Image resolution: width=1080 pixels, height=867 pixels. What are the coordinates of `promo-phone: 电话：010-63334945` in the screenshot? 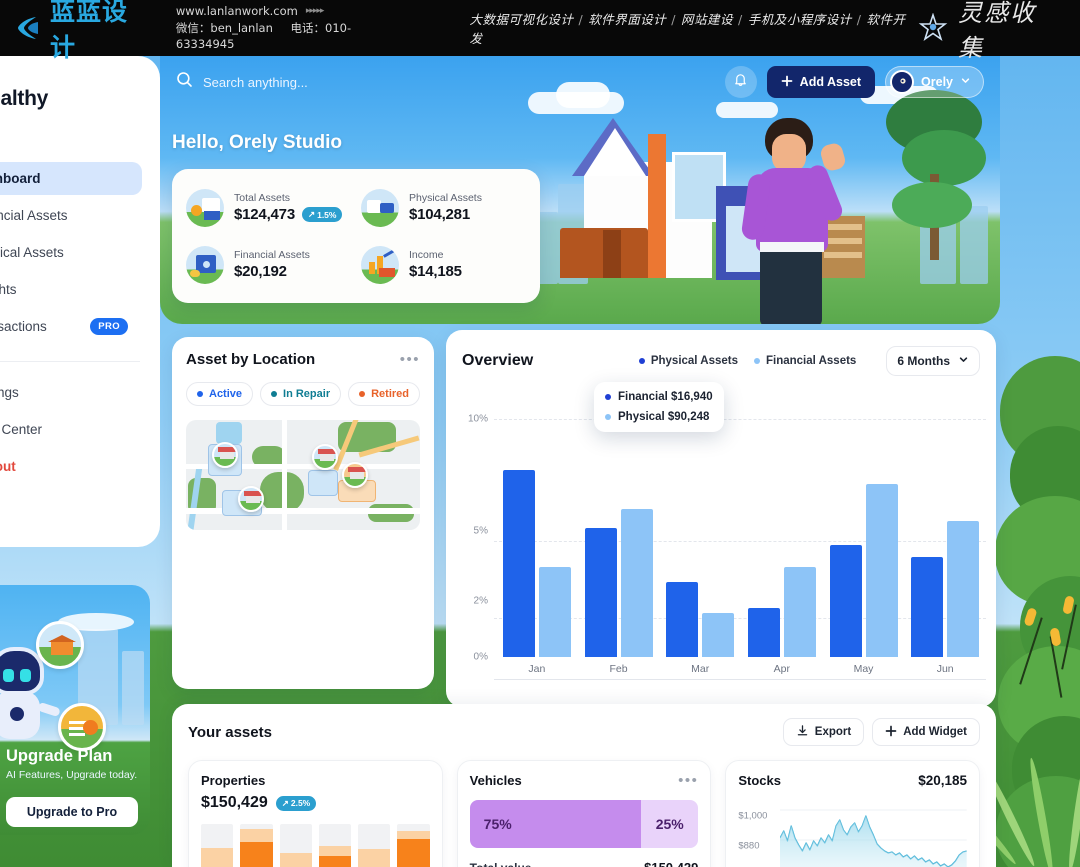 It's located at (263, 36).